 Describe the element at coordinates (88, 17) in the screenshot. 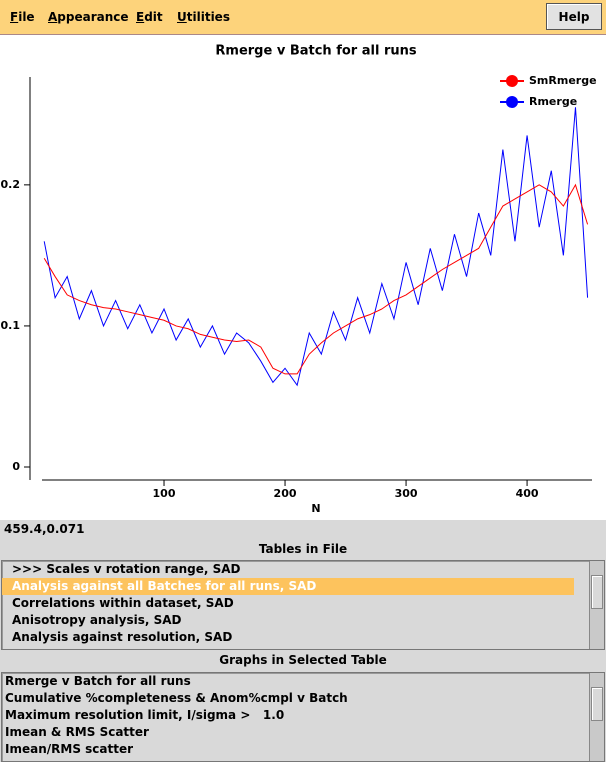

I see `menu-appearance: Appearance` at that location.